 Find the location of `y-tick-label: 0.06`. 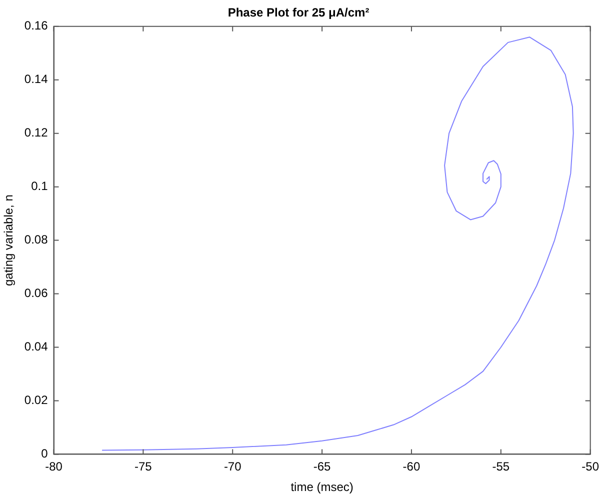

y-tick-label: 0.06 is located at coordinates (36, 293).